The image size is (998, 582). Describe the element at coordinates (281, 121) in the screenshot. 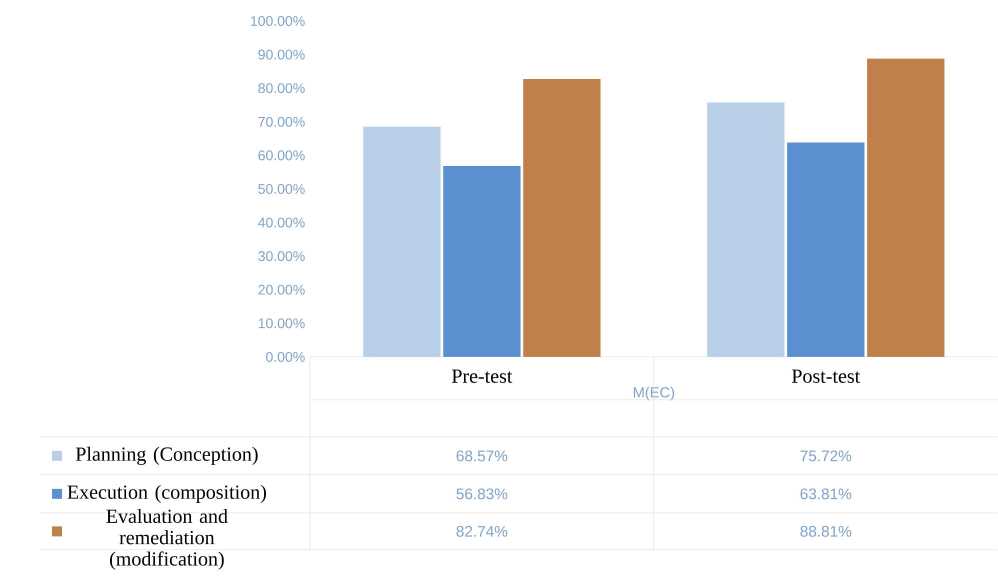

I see `y-tick-label: 70.00%` at that location.